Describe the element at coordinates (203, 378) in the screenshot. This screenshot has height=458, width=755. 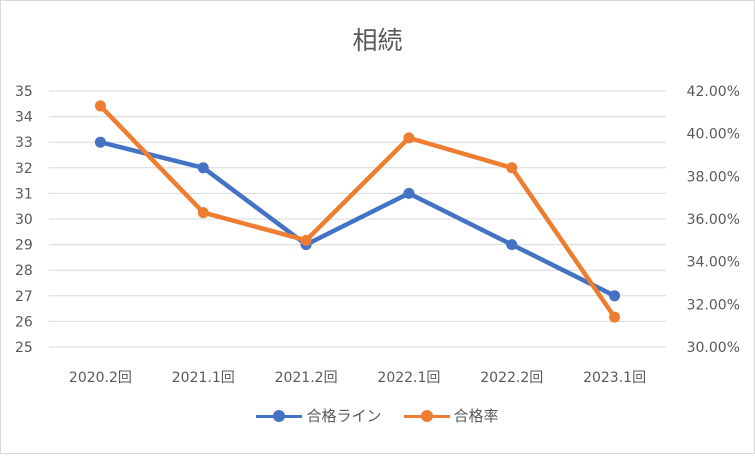
I see `x-tick-label: 2021.1回` at that location.